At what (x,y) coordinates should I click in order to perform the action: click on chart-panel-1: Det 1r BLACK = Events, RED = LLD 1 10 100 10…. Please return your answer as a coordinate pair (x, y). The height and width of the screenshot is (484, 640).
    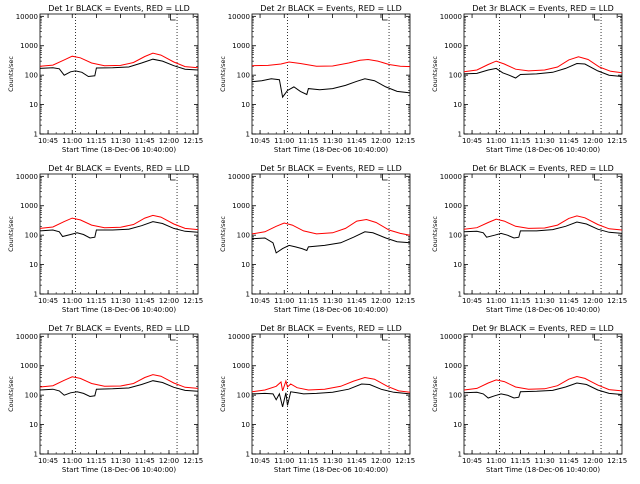
    Looking at the image, I should click on (105, 79).